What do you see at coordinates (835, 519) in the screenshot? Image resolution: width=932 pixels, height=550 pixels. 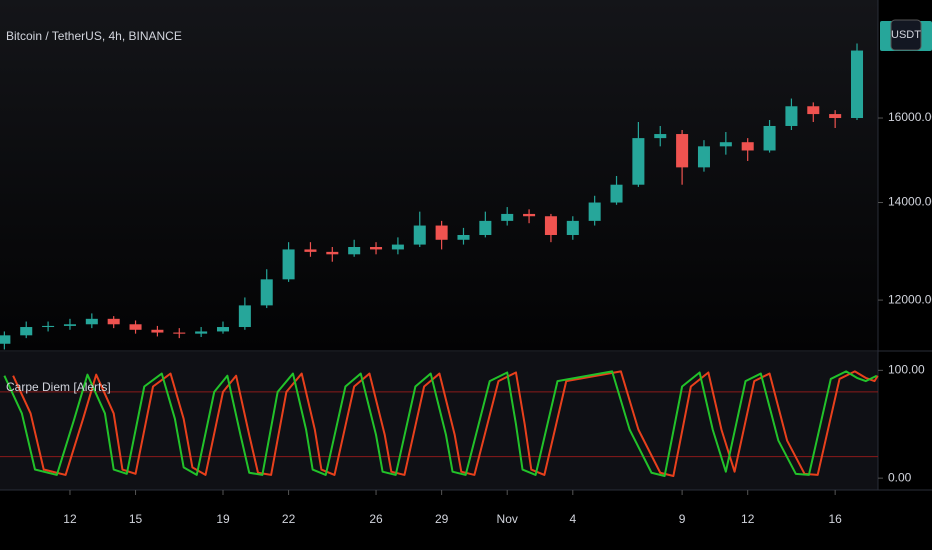 I see `x-tick-label: 16` at bounding box center [835, 519].